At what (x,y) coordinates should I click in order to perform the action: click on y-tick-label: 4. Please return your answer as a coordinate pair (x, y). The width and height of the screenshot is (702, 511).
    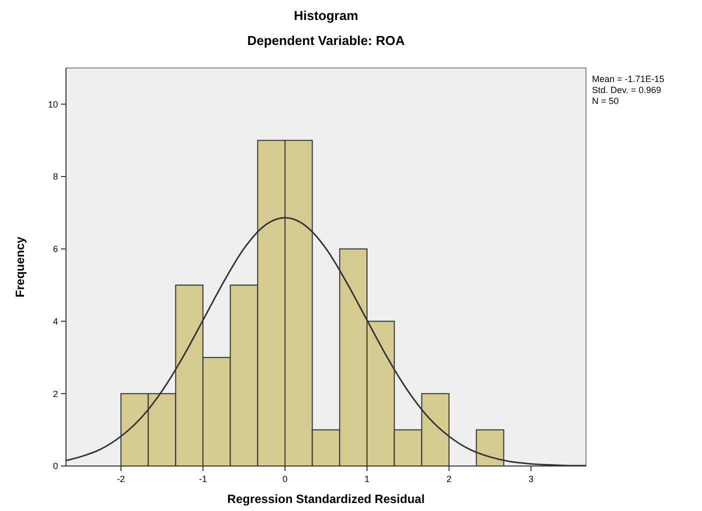
    Looking at the image, I should click on (55, 321).